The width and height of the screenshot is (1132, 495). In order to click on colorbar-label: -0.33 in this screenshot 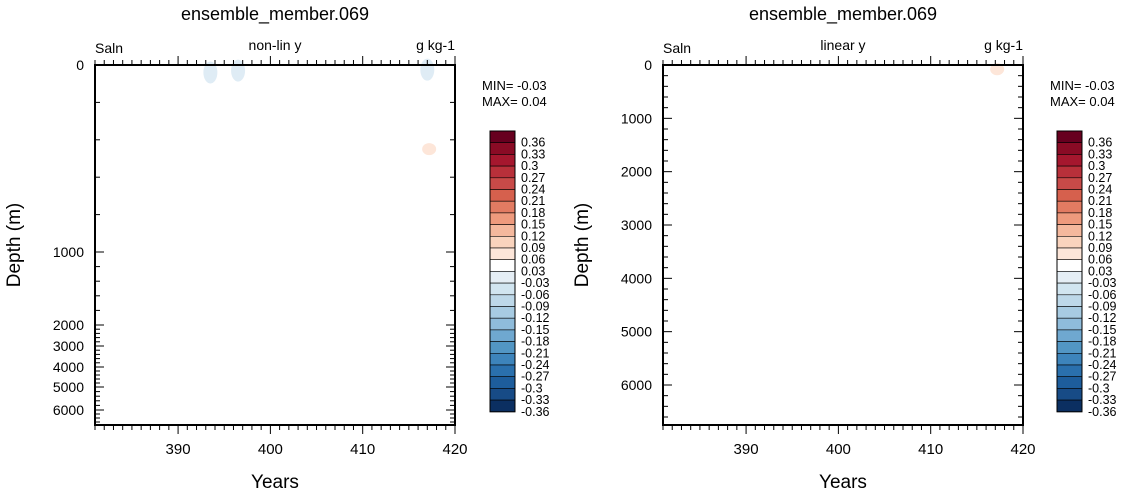, I will do `click(1102, 400)`.